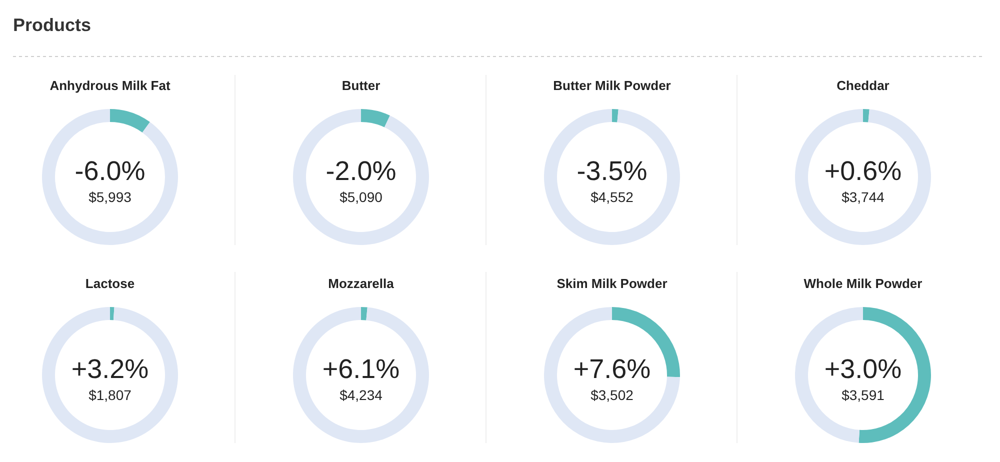 The height and width of the screenshot is (462, 1000). What do you see at coordinates (361, 369) in the screenshot?
I see `text: +6.1%` at bounding box center [361, 369].